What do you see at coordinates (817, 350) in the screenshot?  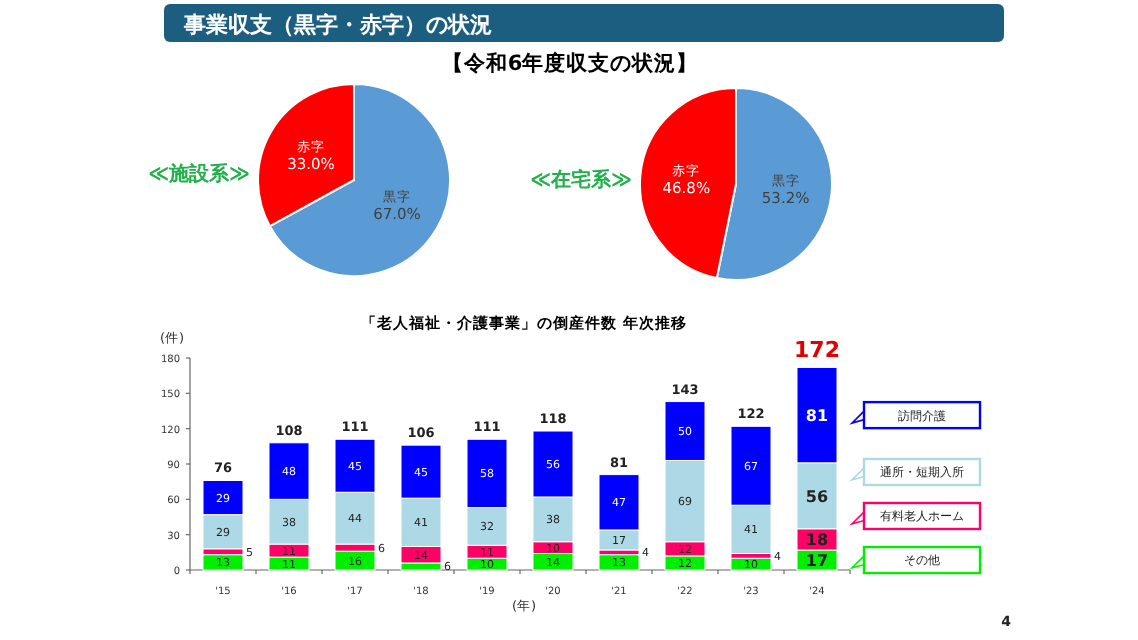 I see `total-label: 172` at bounding box center [817, 350].